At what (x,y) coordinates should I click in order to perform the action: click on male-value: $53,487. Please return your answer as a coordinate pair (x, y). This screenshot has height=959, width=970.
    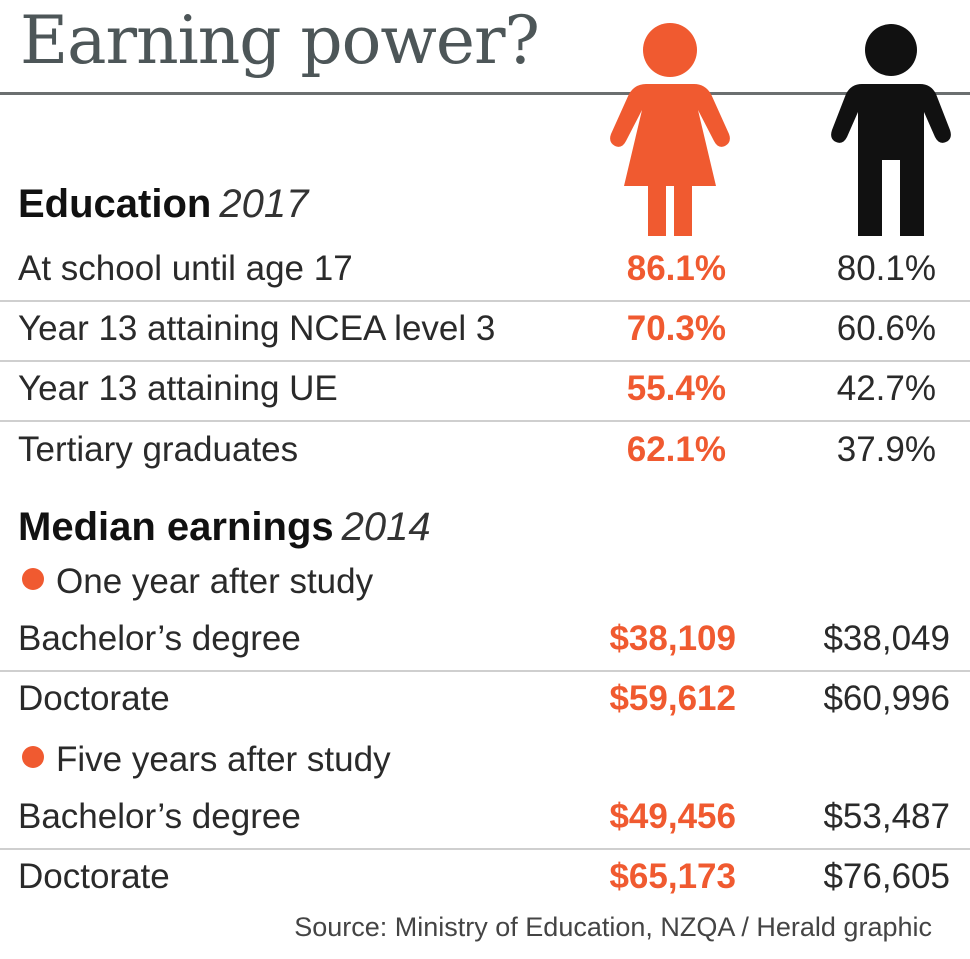
    Looking at the image, I should click on (886, 816).